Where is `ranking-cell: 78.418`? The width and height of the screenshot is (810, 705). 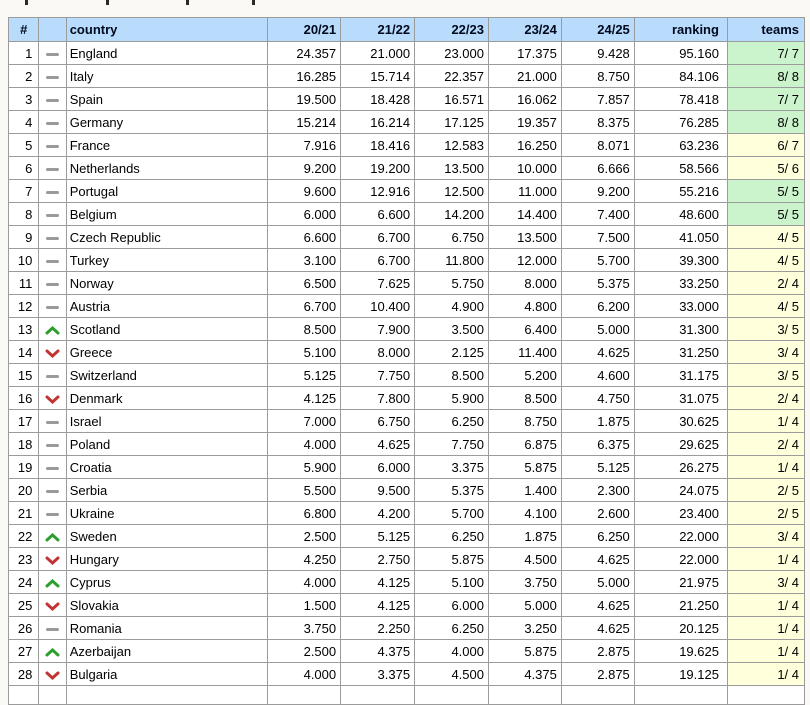 ranking-cell: 78.418 is located at coordinates (680, 99).